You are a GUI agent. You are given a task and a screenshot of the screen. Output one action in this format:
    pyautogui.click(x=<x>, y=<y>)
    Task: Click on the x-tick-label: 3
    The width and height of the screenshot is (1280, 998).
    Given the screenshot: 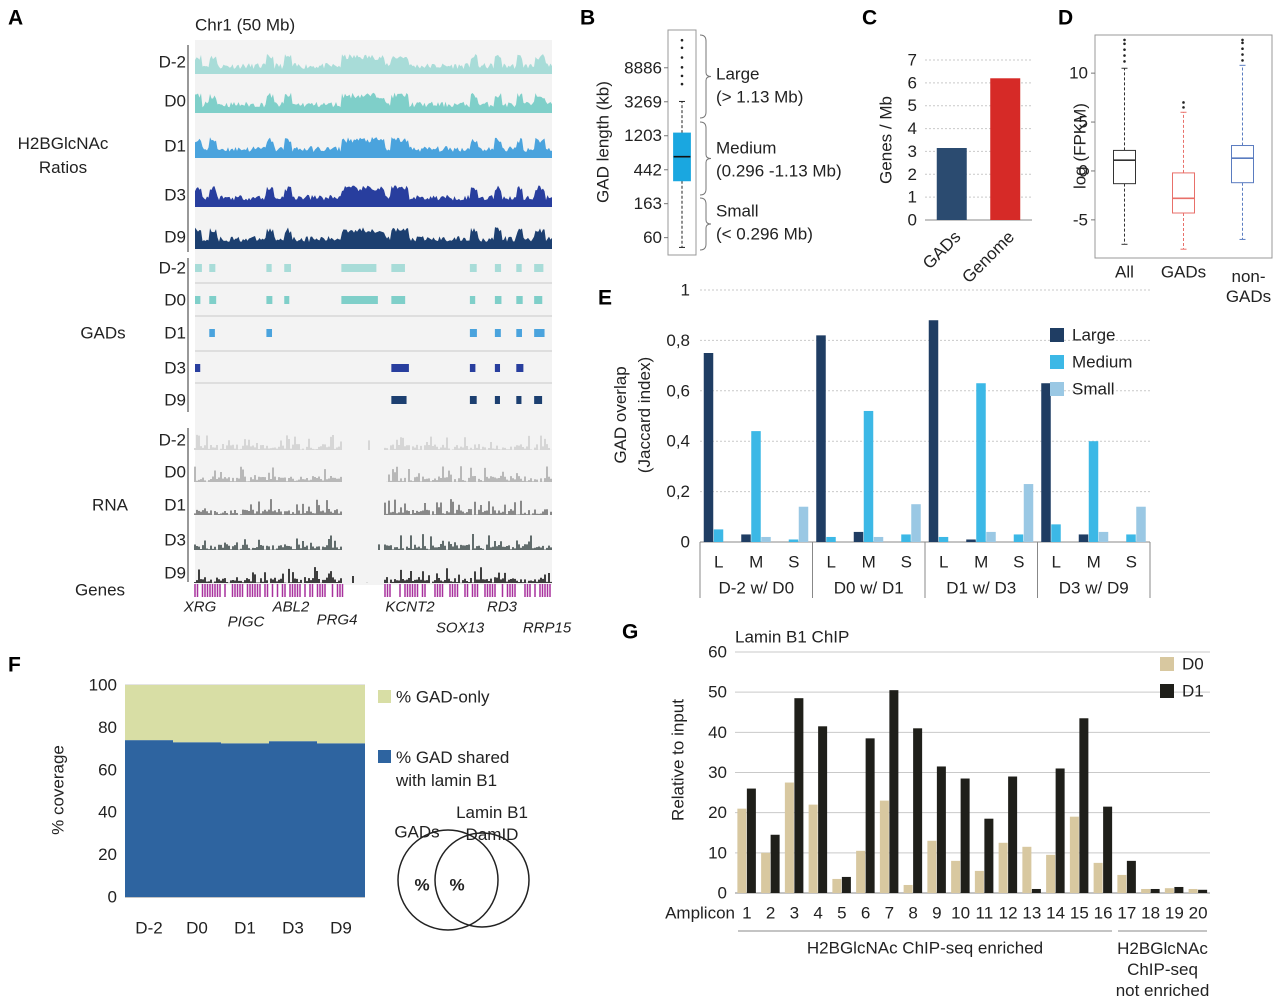 What is the action you would take?
    pyautogui.click(x=794, y=913)
    